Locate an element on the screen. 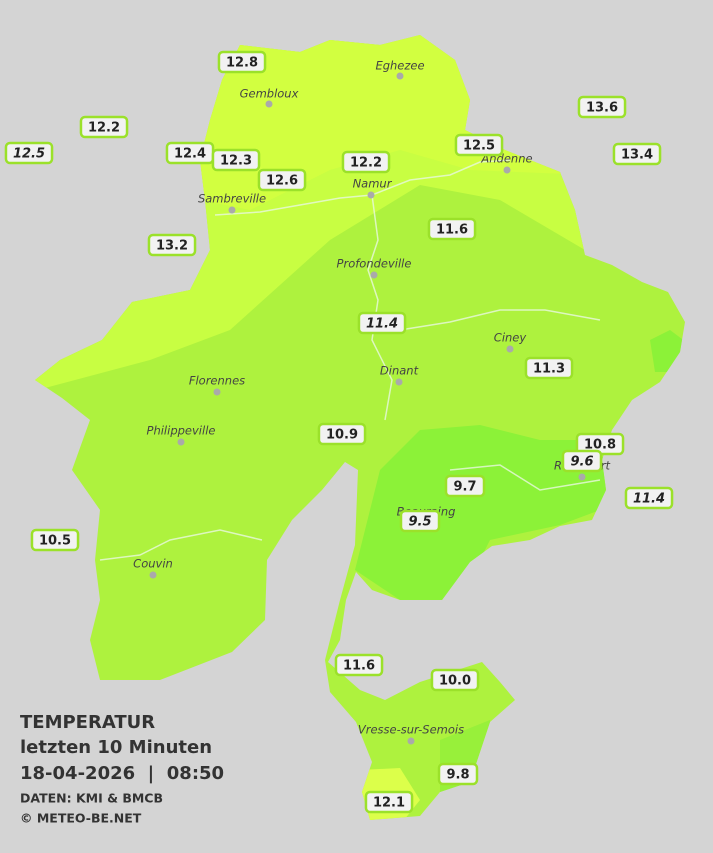  city-label: Florennes is located at coordinates (217, 381).